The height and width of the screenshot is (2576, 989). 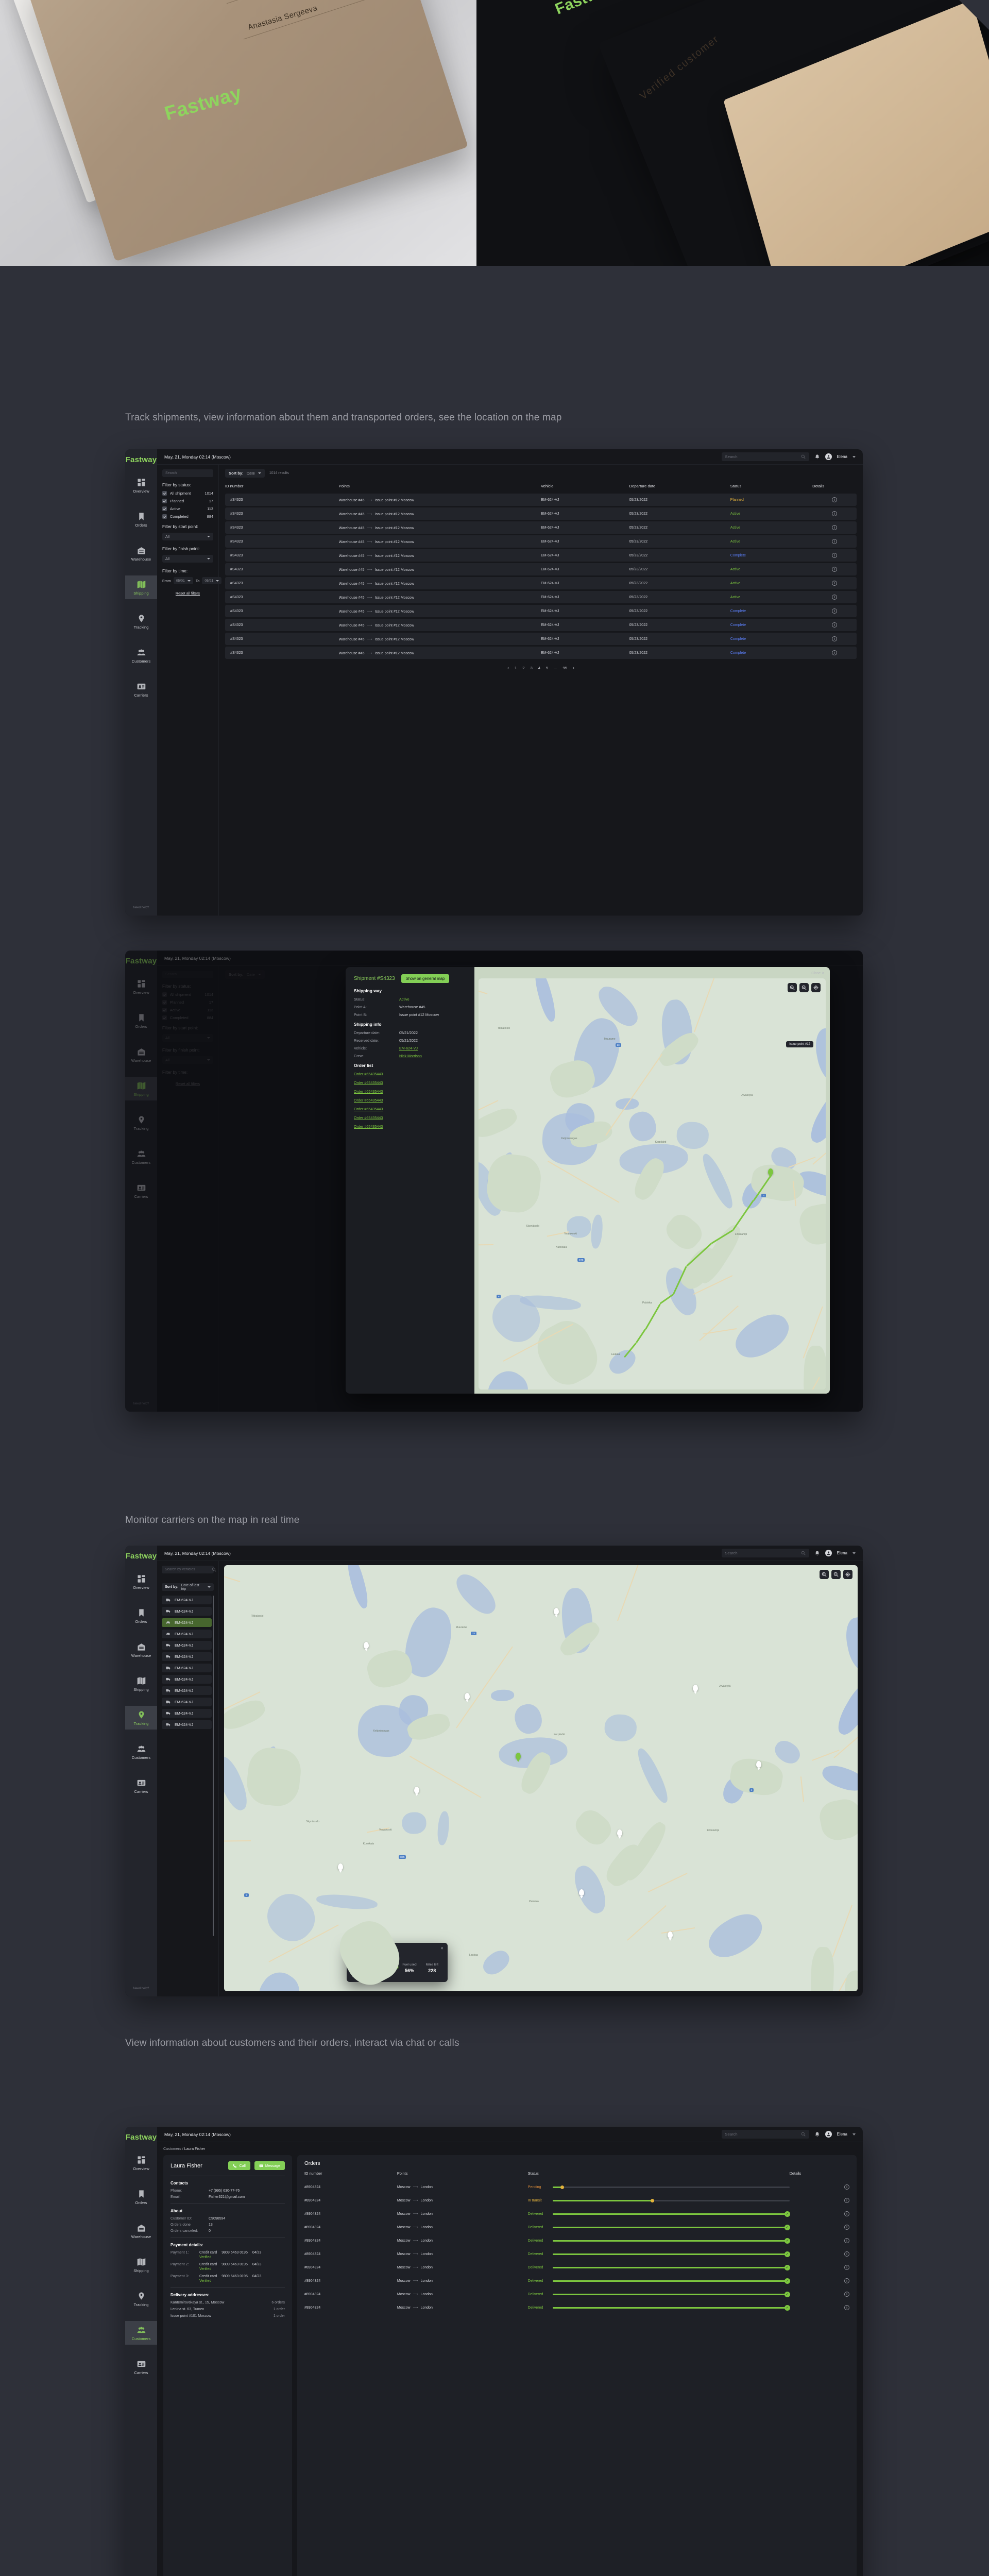 What do you see at coordinates (141, 908) in the screenshot?
I see `sidebar-help-link: Need help?` at bounding box center [141, 908].